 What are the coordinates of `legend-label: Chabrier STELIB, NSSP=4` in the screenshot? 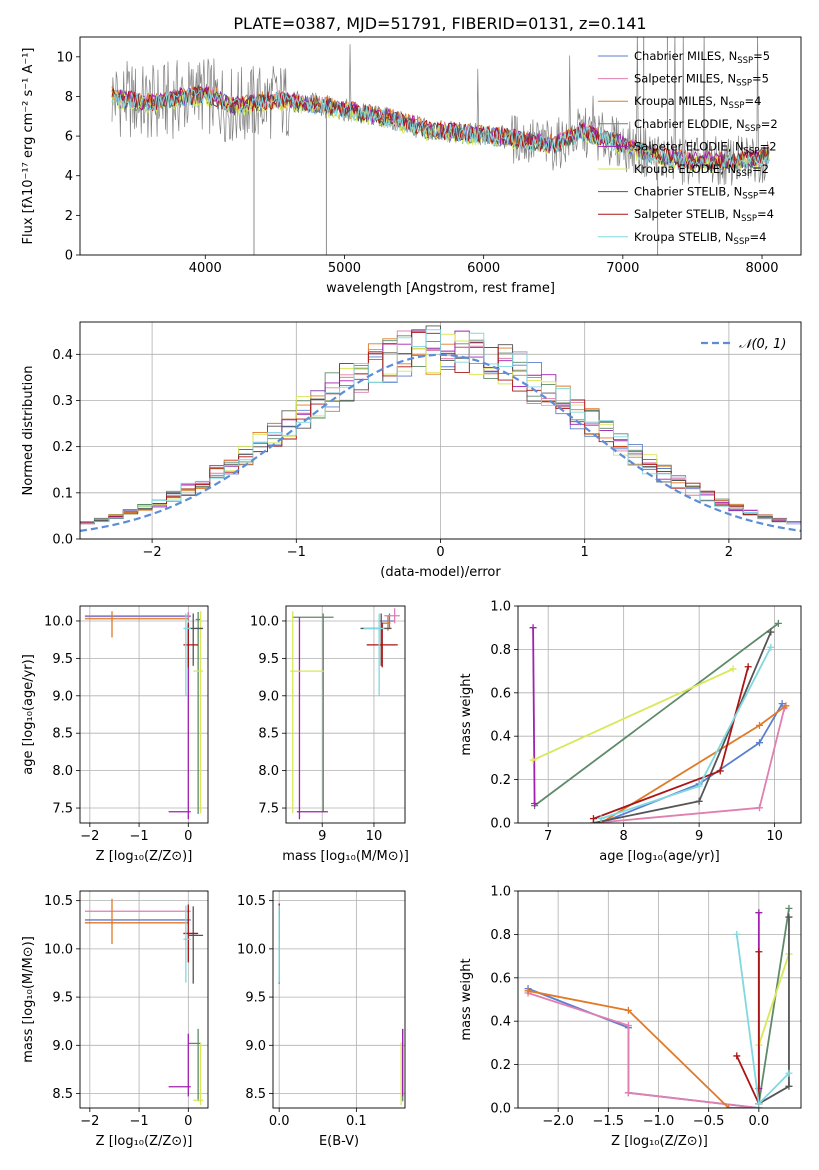 It's located at (704, 193).